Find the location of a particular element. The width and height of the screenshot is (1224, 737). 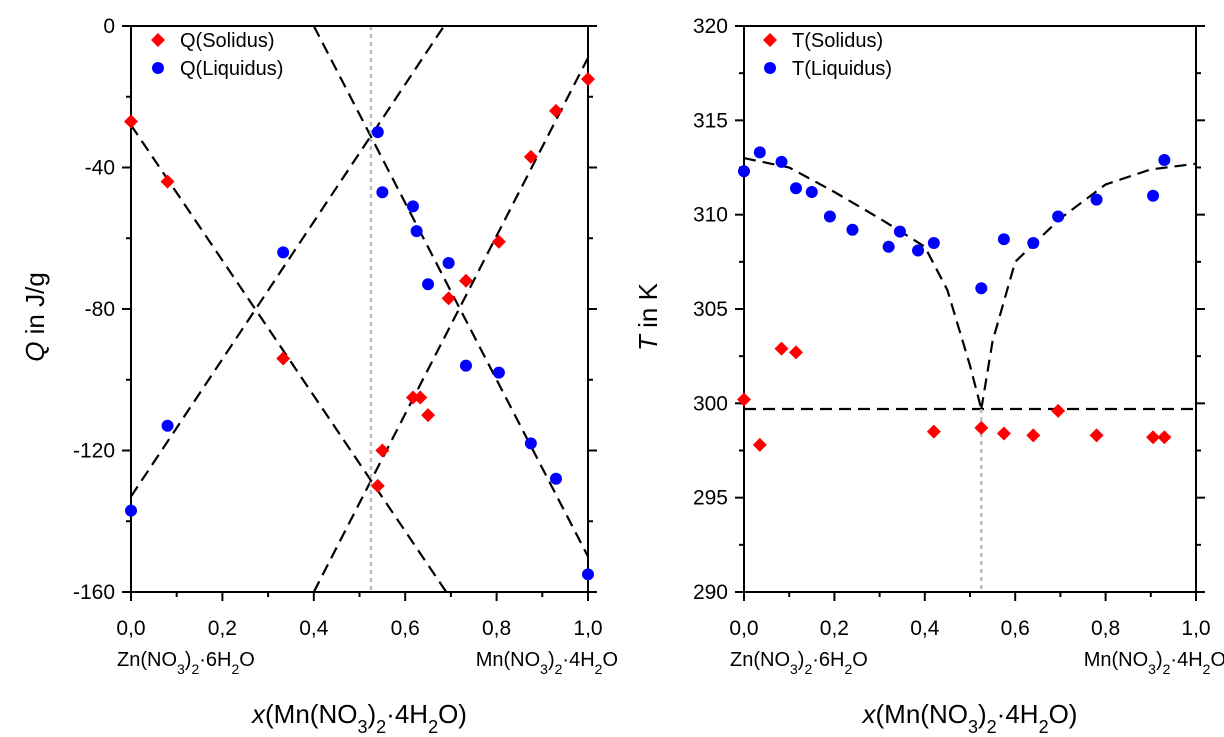

y-tick-label: -160 is located at coordinates (94, 592).